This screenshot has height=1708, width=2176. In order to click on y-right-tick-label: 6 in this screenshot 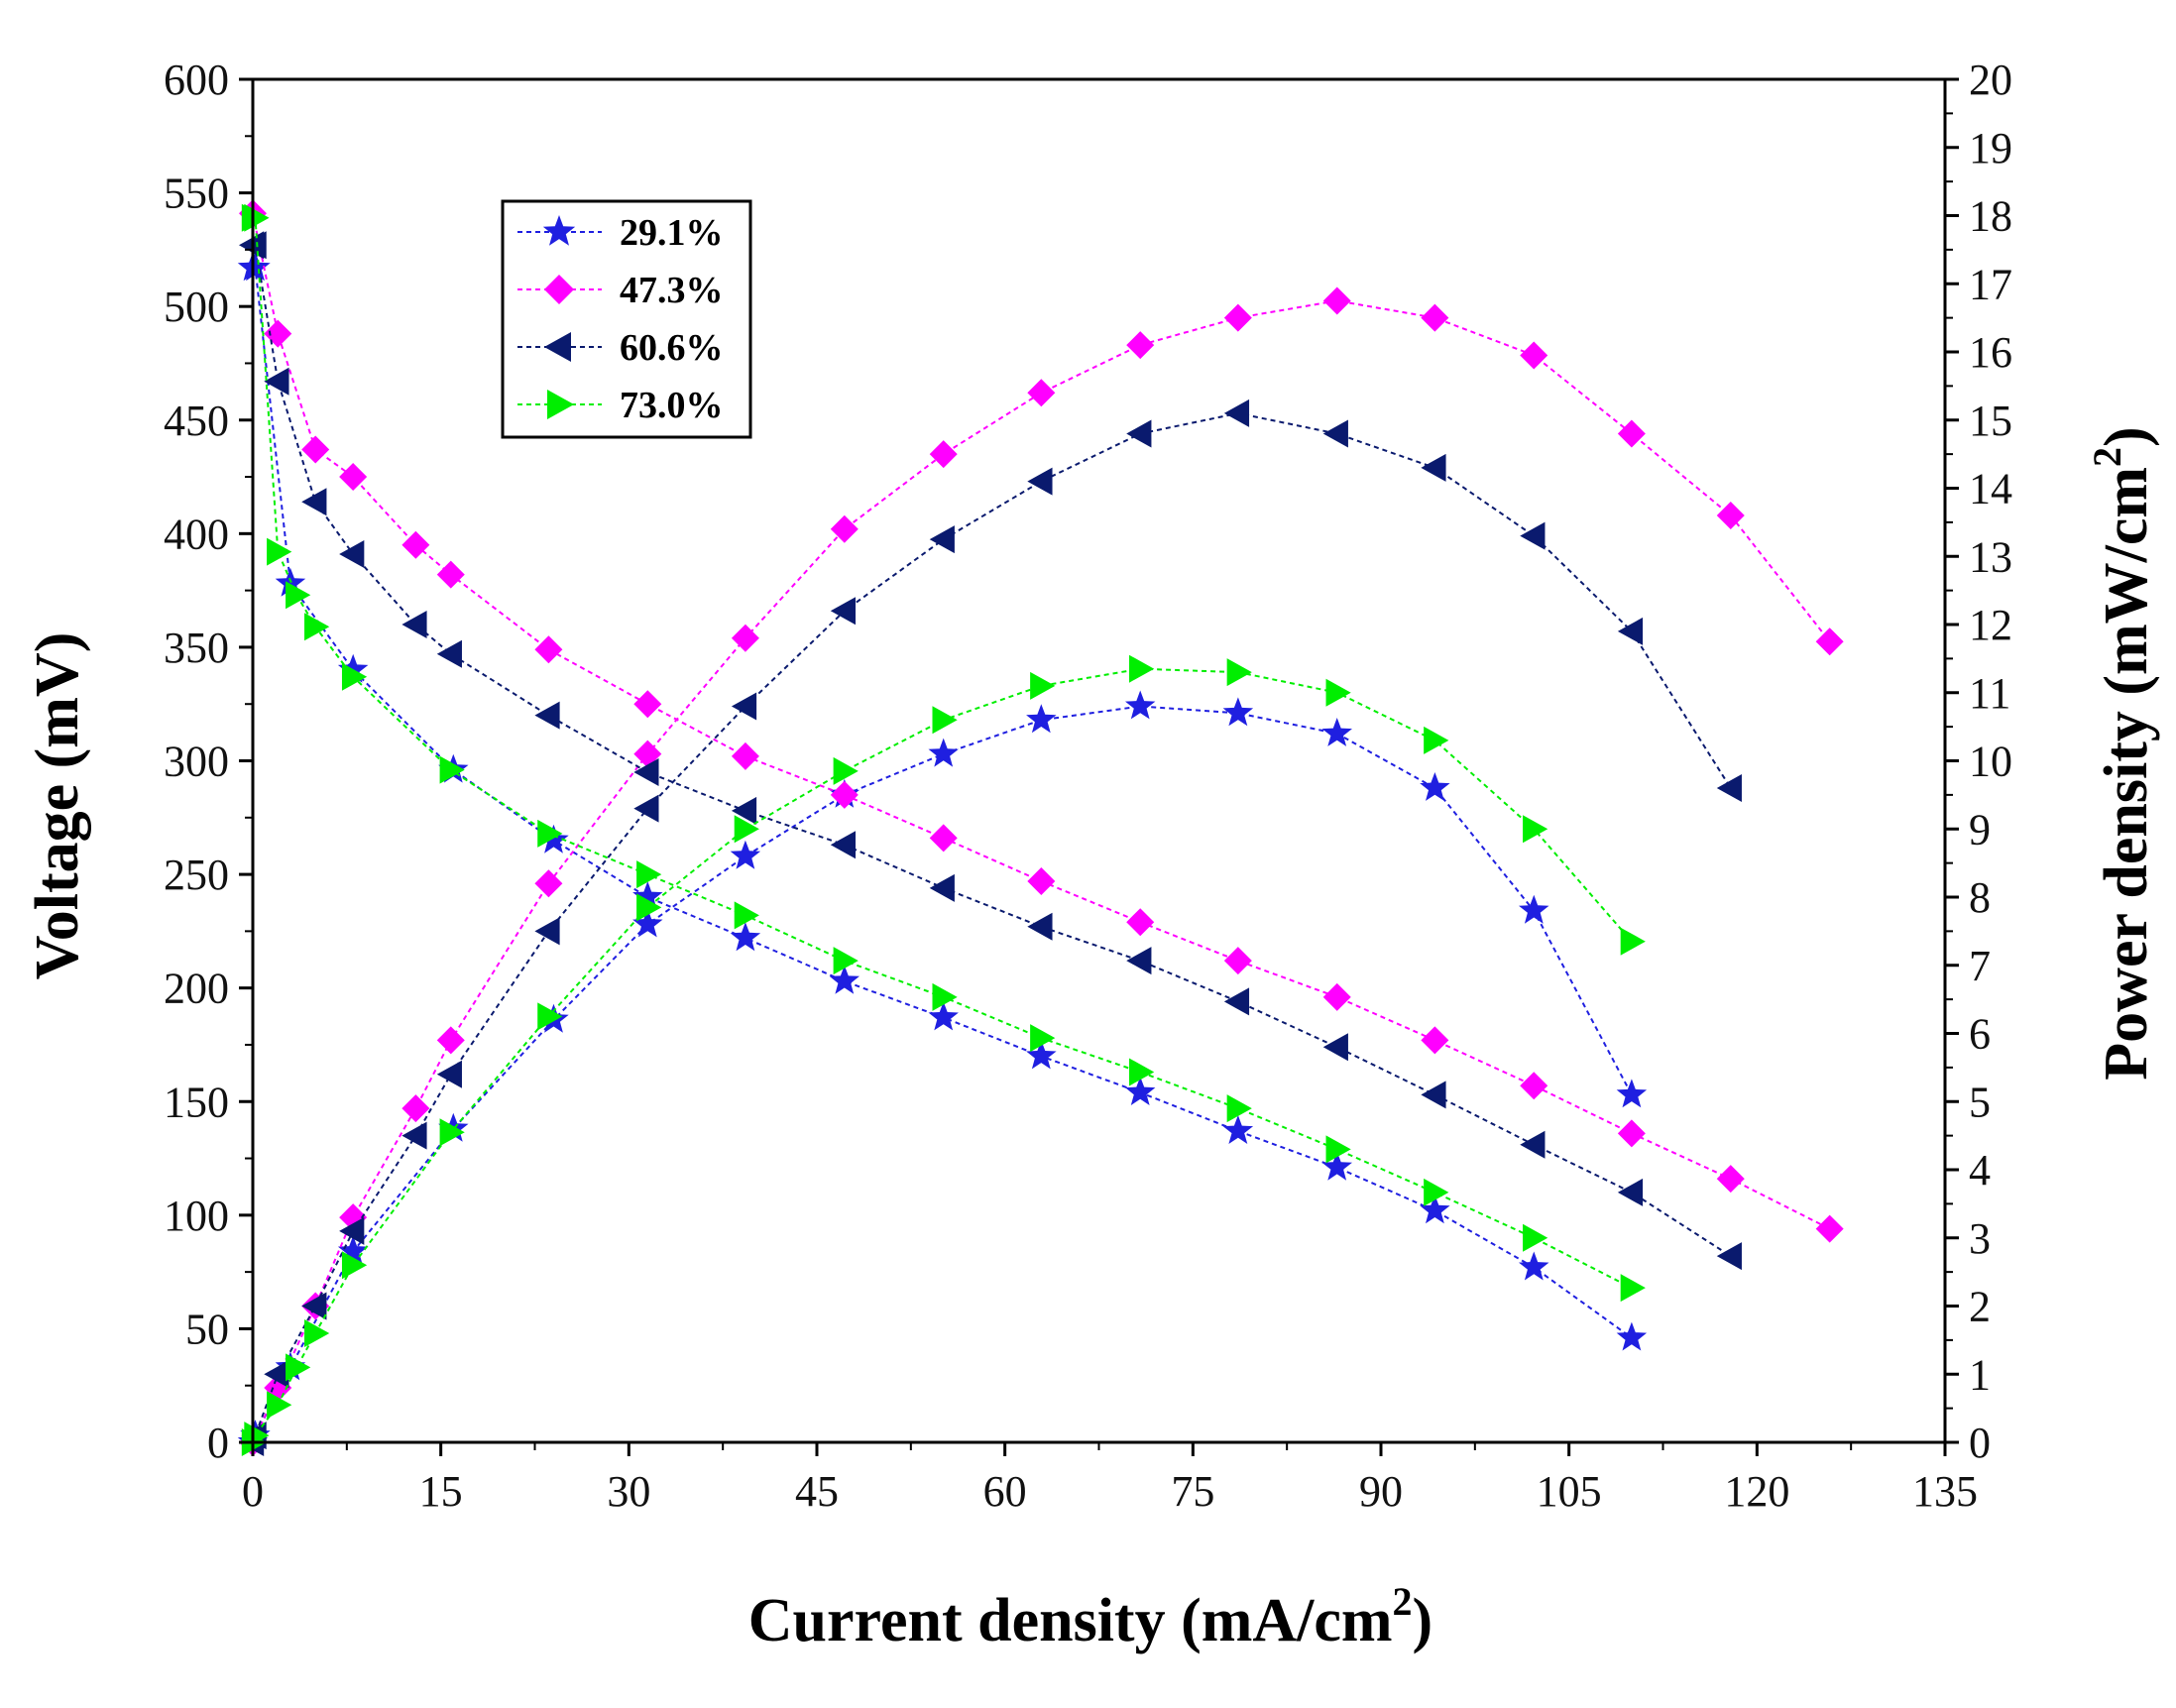, I will do `click(1980, 1034)`.